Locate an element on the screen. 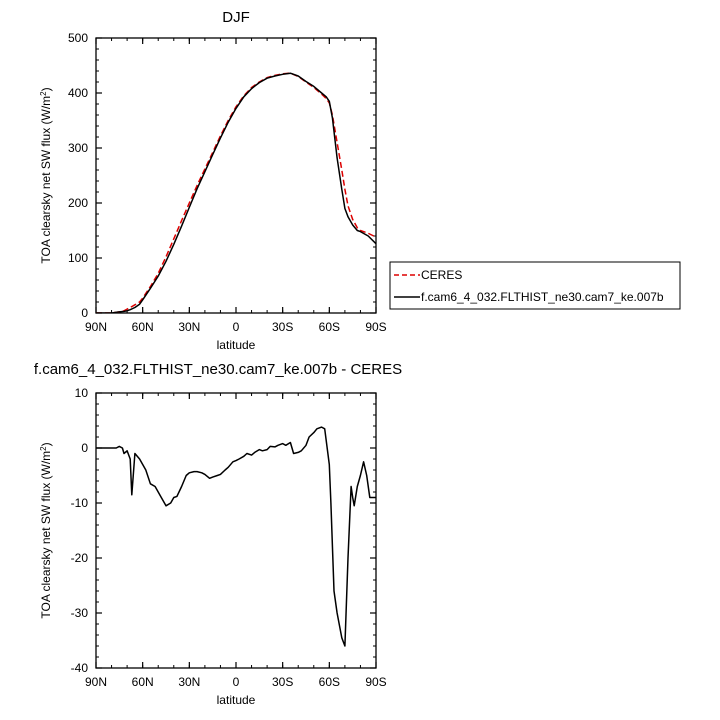 The width and height of the screenshot is (720, 720). y-tick-label: 500 is located at coordinates (78, 38).